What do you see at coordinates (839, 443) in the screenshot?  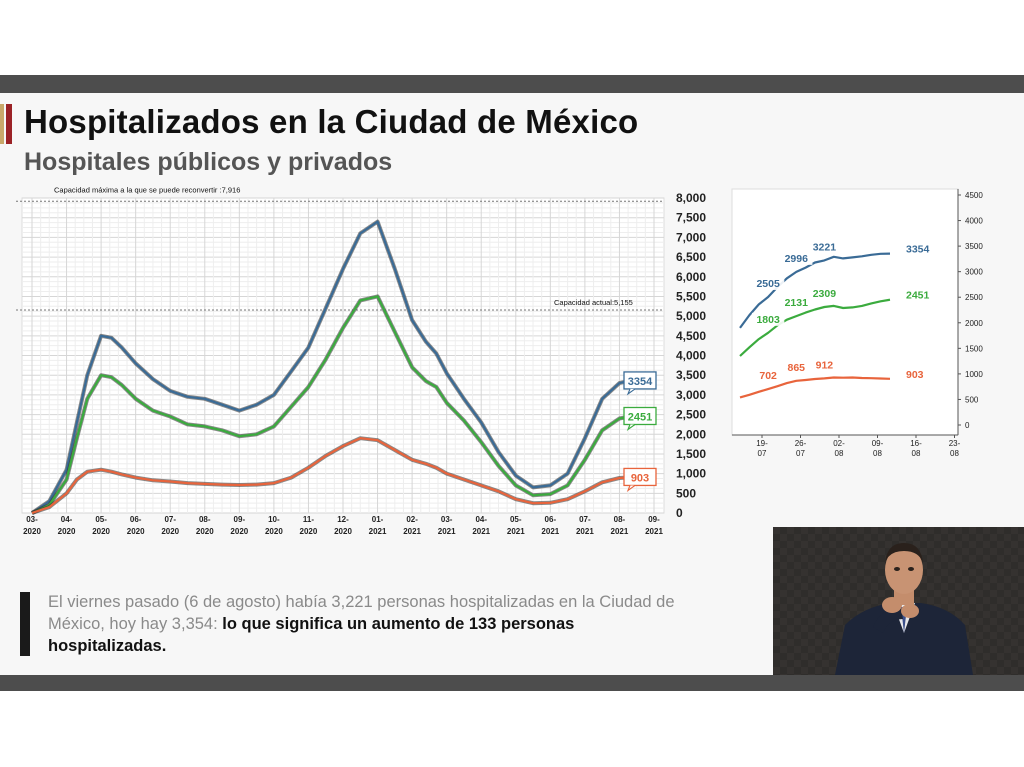 I see `inset-x-tick-day: 02-` at bounding box center [839, 443].